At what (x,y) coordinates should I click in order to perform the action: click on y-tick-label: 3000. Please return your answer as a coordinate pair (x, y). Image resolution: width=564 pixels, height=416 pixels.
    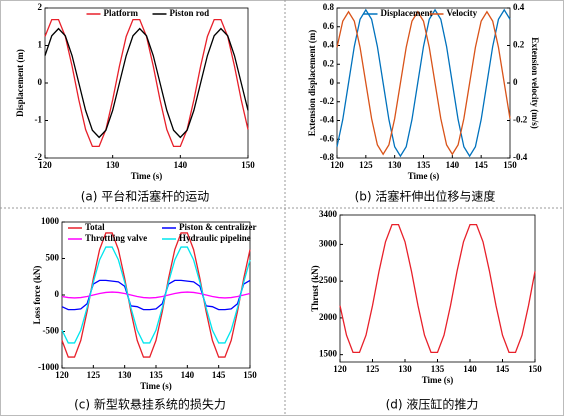
    Looking at the image, I should click on (328, 243).